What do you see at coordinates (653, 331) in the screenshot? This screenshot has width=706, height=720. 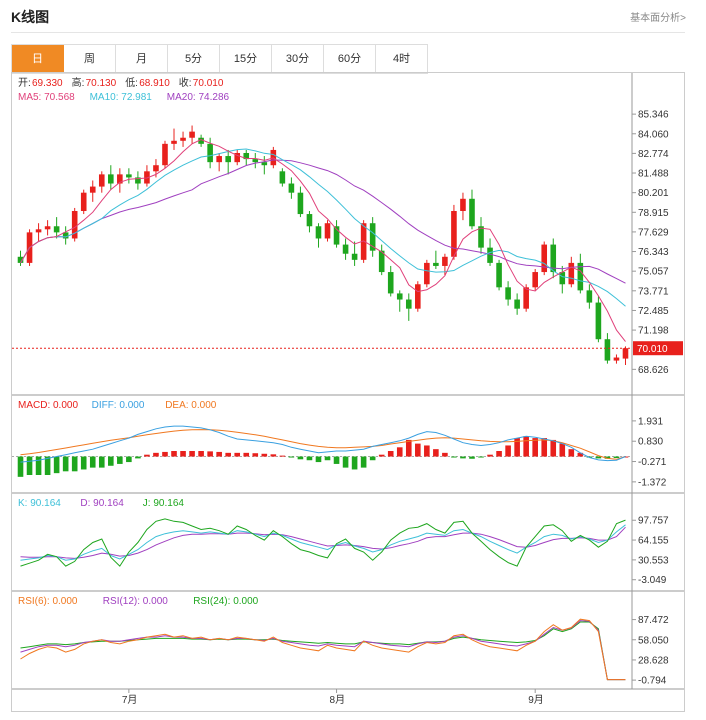 I see `y-tick-label: 71.198` at bounding box center [653, 331].